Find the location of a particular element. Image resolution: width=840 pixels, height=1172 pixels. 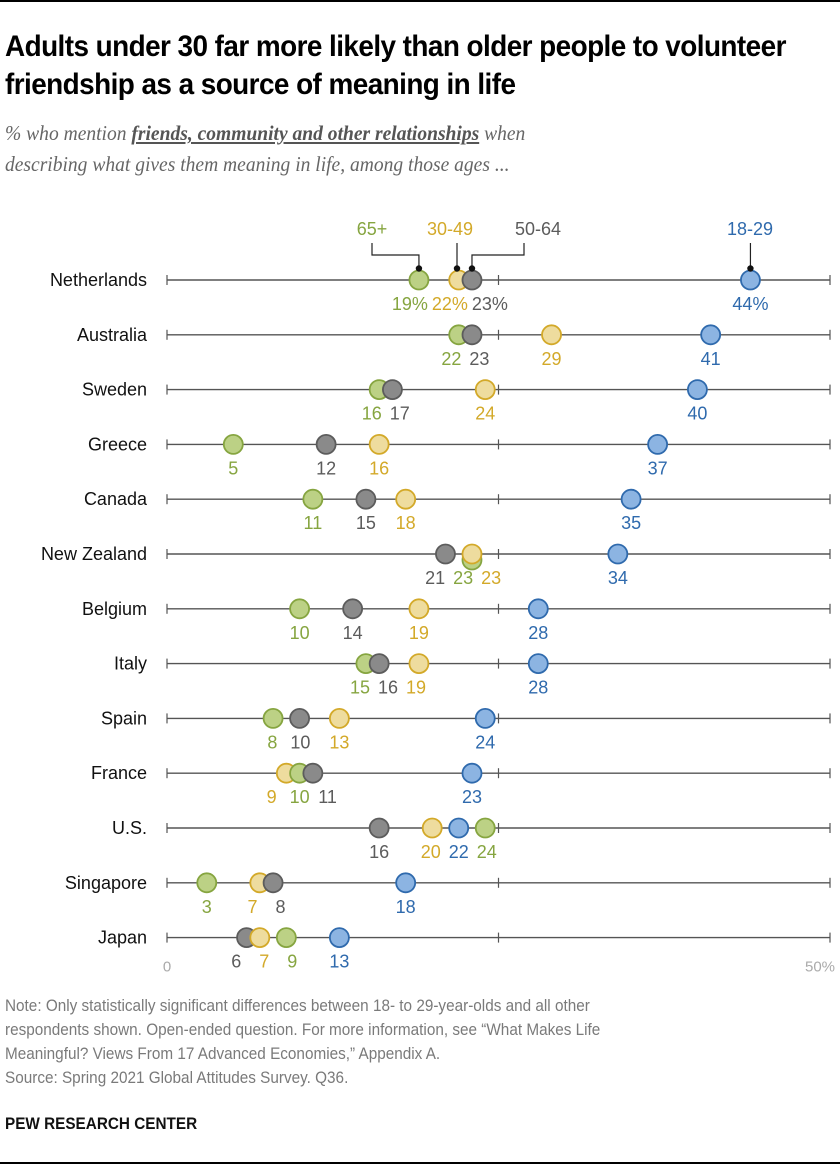

country-label: Australia is located at coordinates (112, 335).